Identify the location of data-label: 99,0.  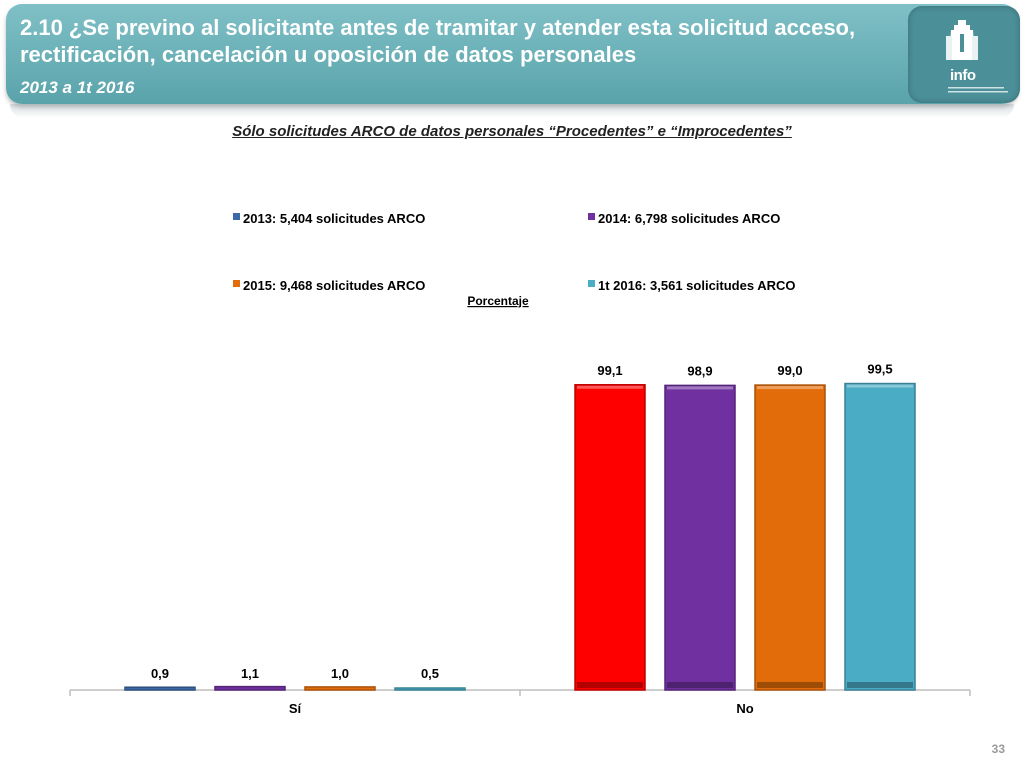
(789, 370).